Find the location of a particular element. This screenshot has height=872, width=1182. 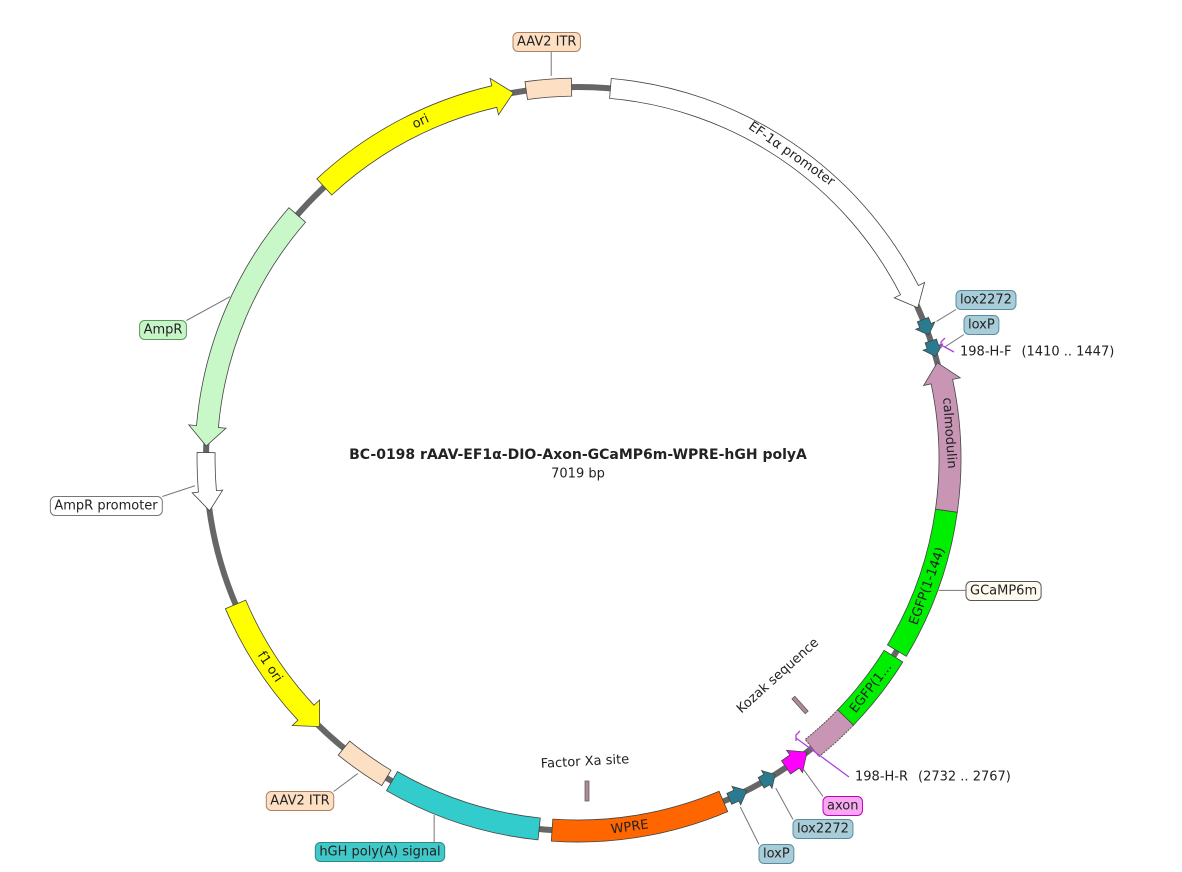

feature-label: calmodulin is located at coordinates (949, 433).